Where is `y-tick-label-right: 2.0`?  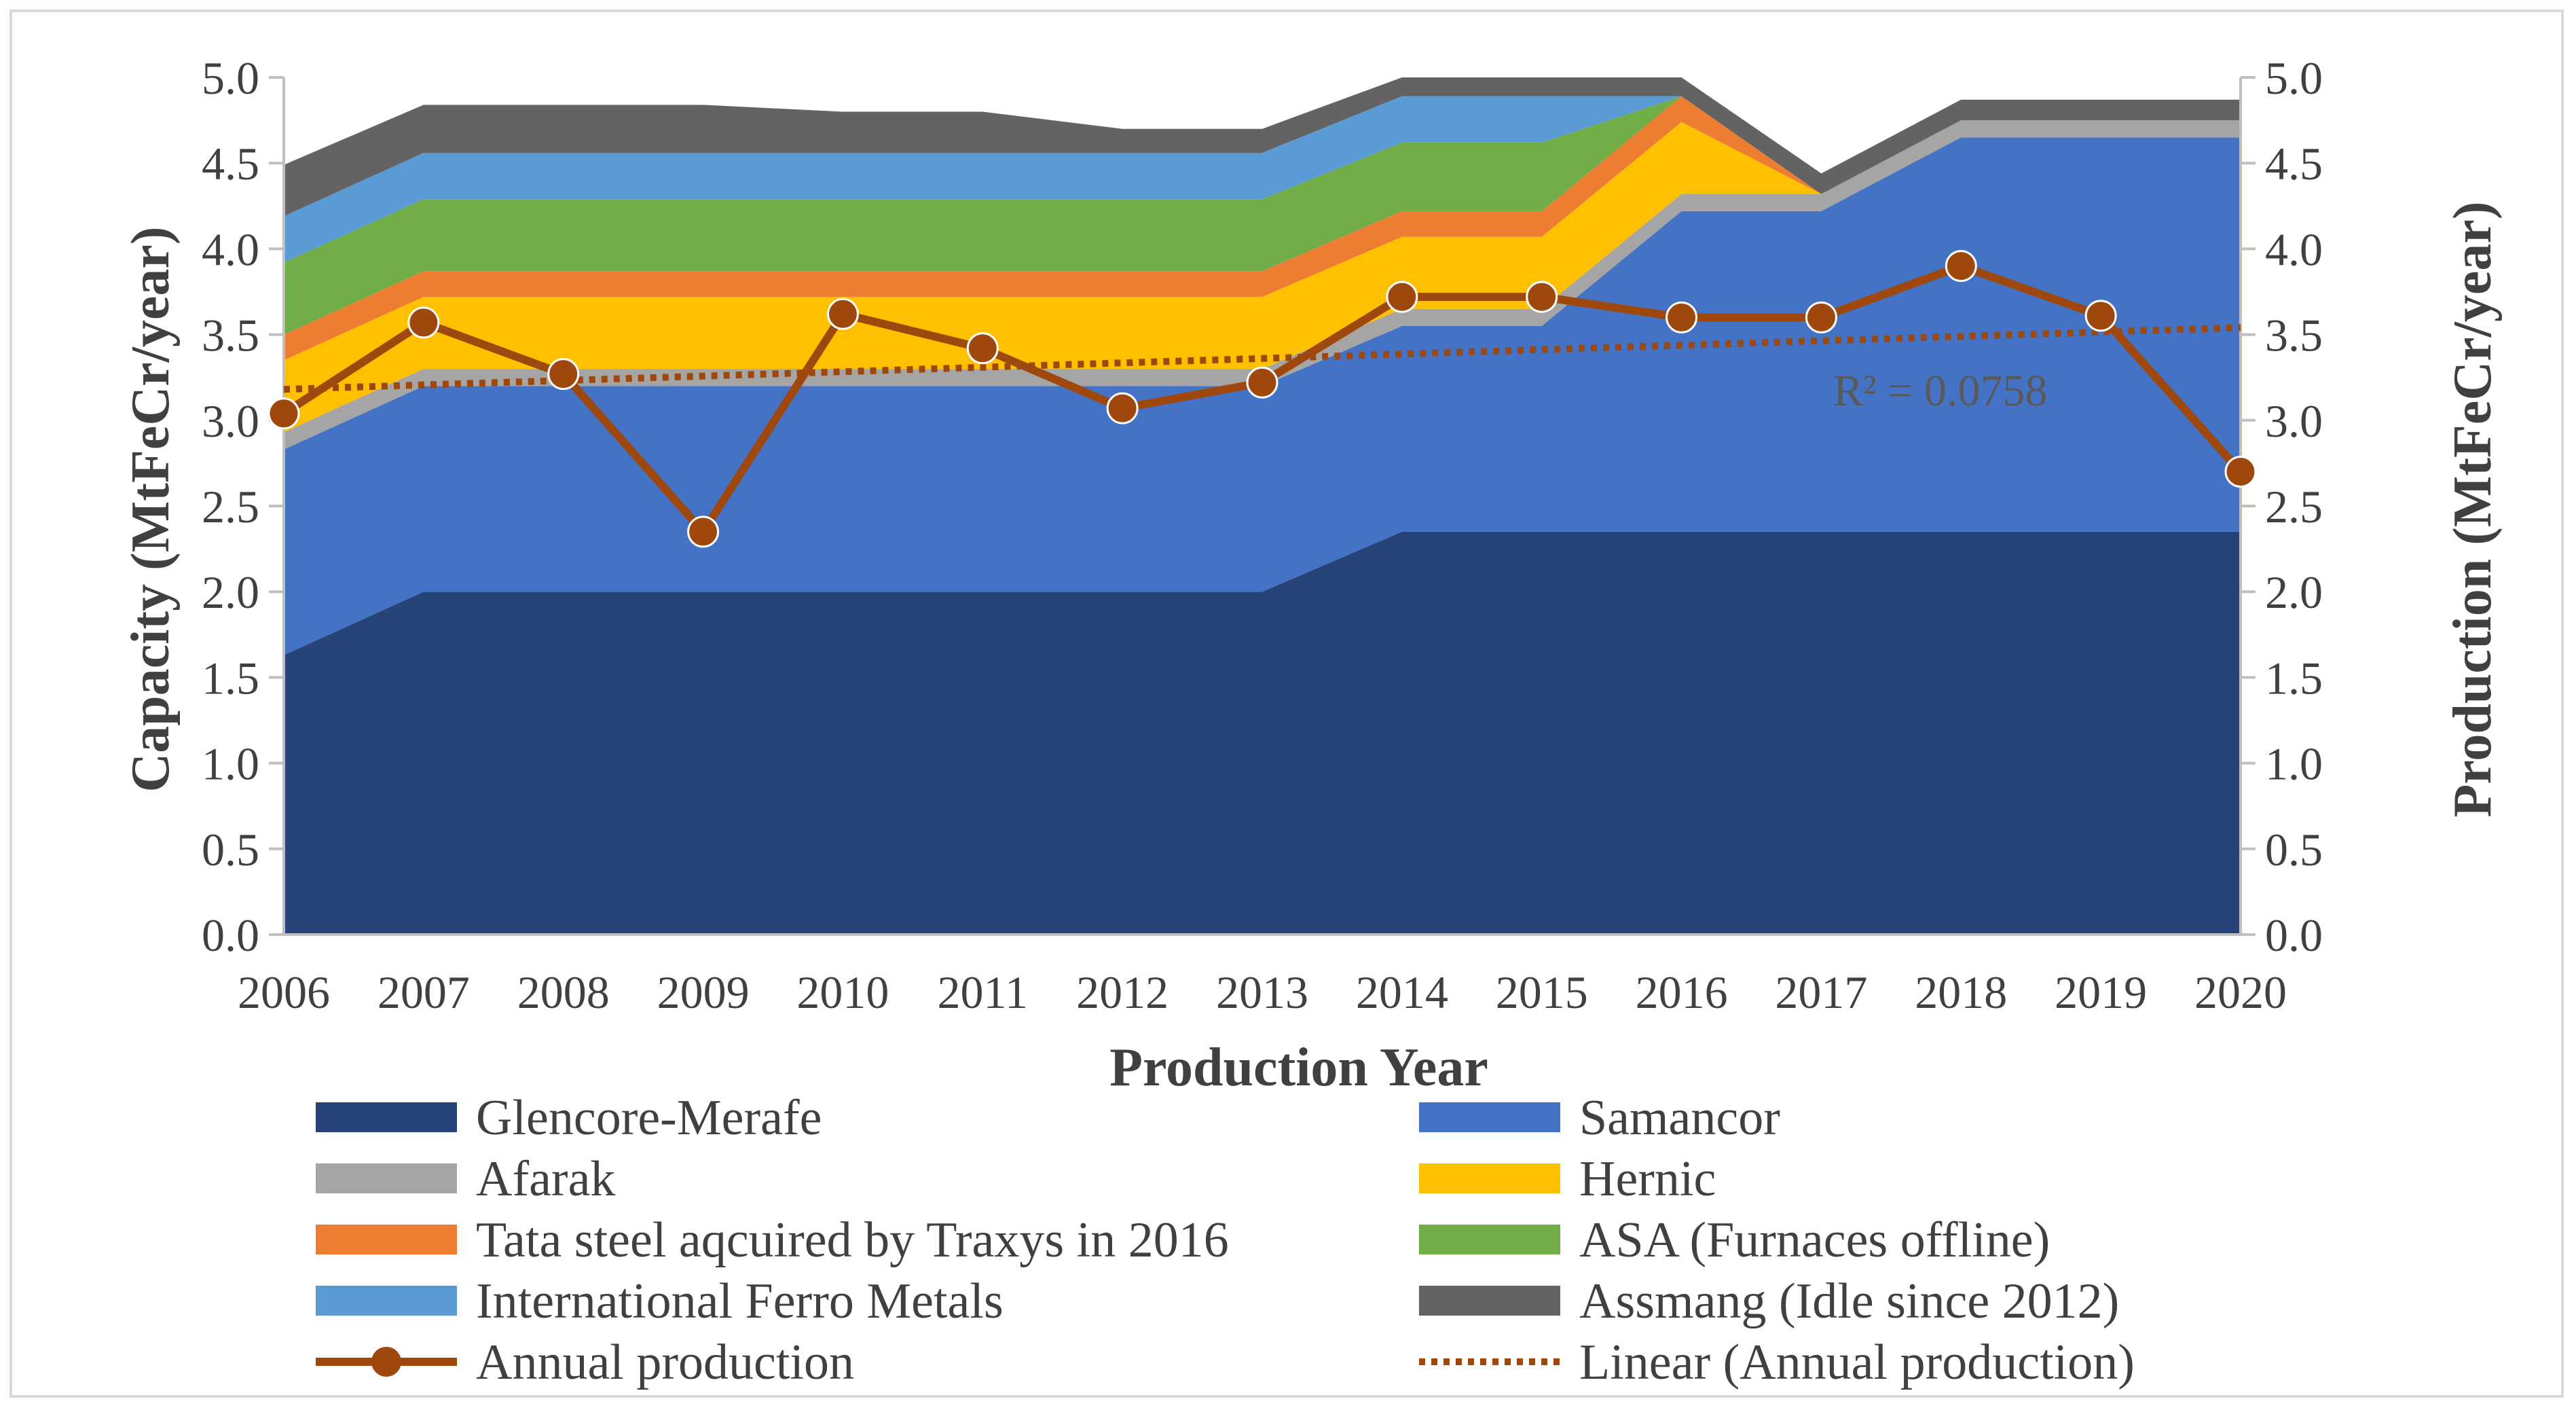 y-tick-label-right: 2.0 is located at coordinates (2294, 592).